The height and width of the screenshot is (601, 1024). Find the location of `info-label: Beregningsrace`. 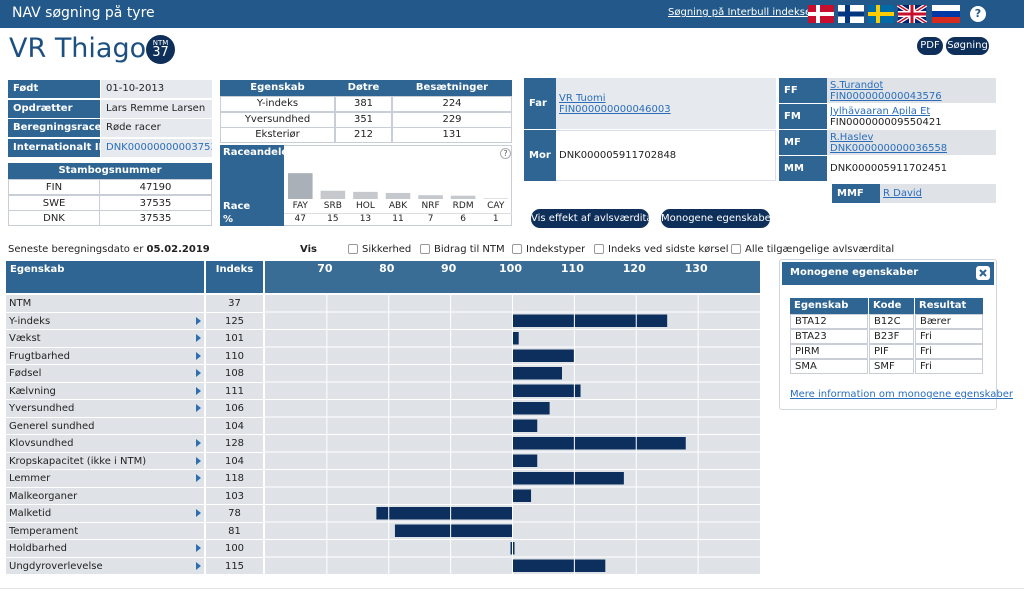

info-label: Beregningsrace is located at coordinates (54, 128).